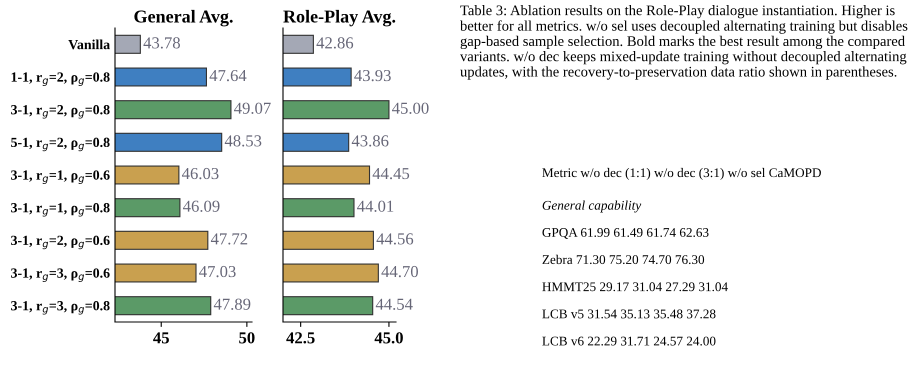 The image size is (919, 371). Describe the element at coordinates (217, 272) in the screenshot. I see `data-label: 47.03` at that location.